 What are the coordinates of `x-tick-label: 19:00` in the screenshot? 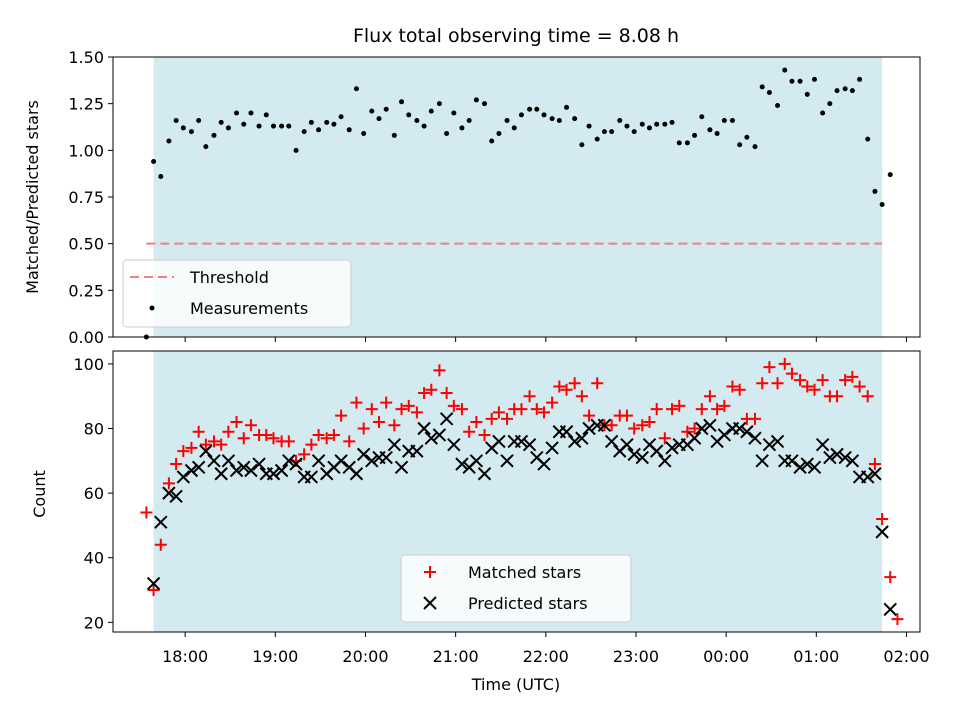 It's located at (275, 656).